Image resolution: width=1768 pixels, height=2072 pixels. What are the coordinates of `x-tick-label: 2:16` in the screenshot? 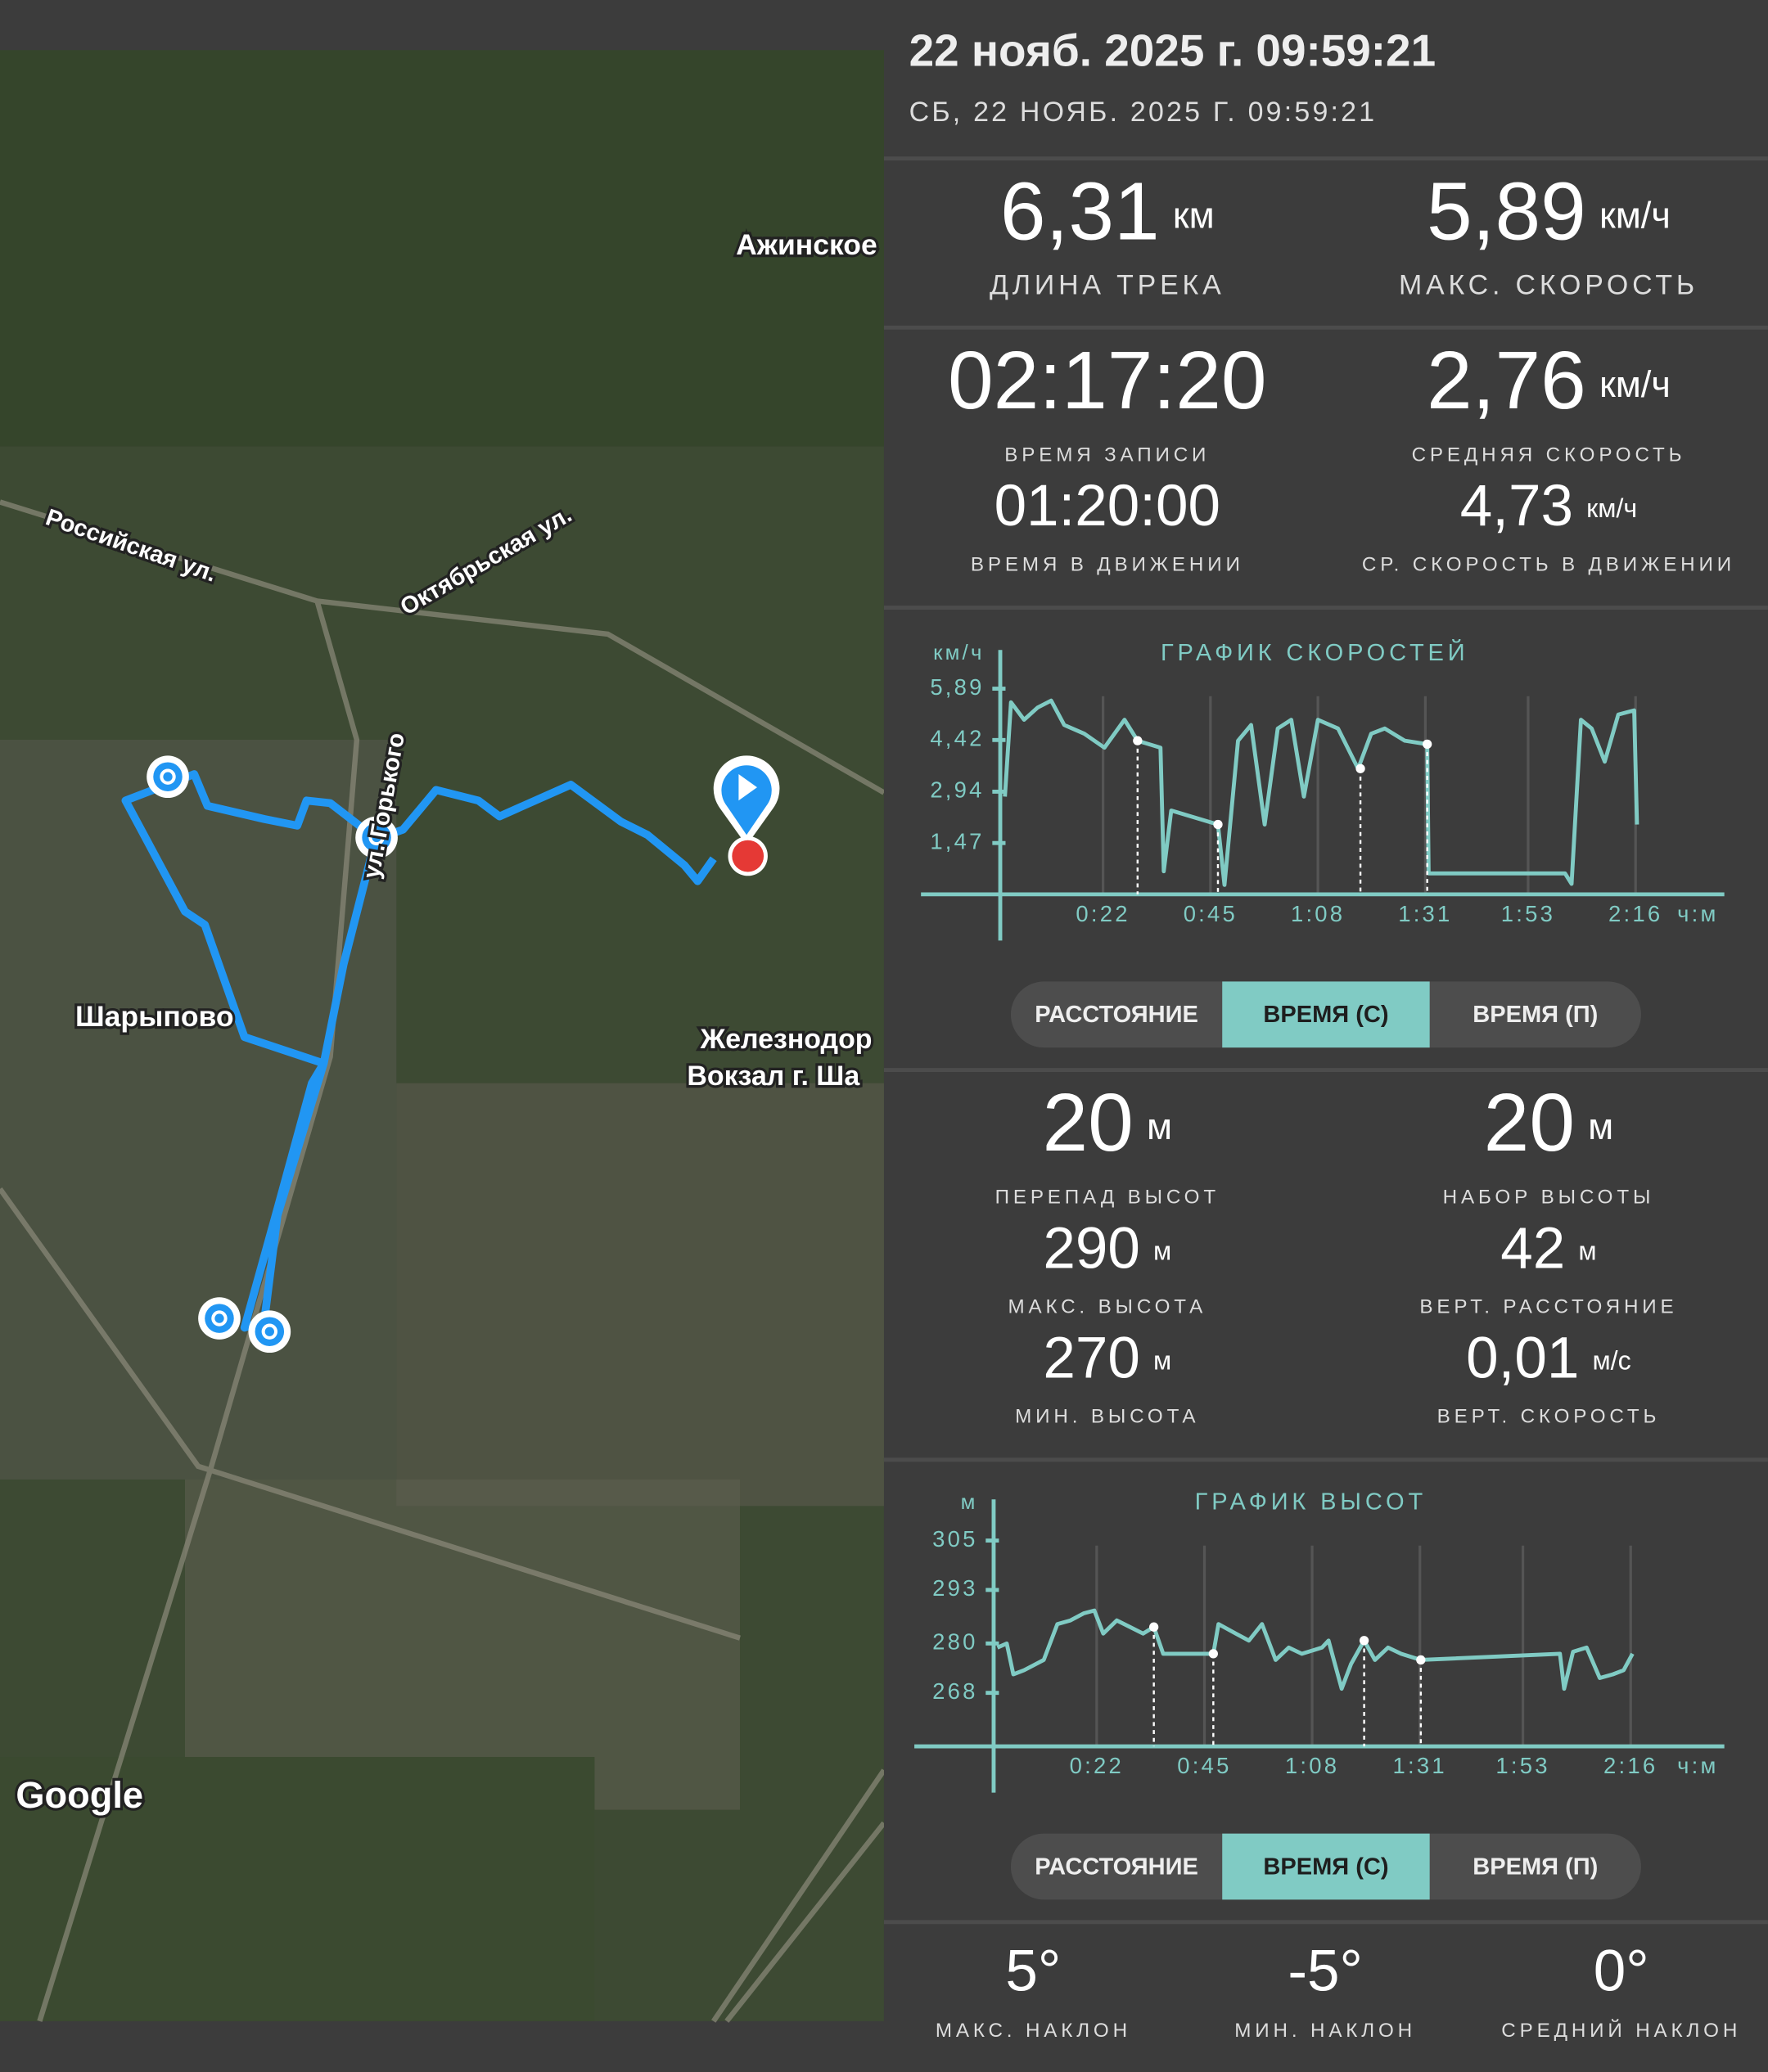 It's located at (1635, 913).